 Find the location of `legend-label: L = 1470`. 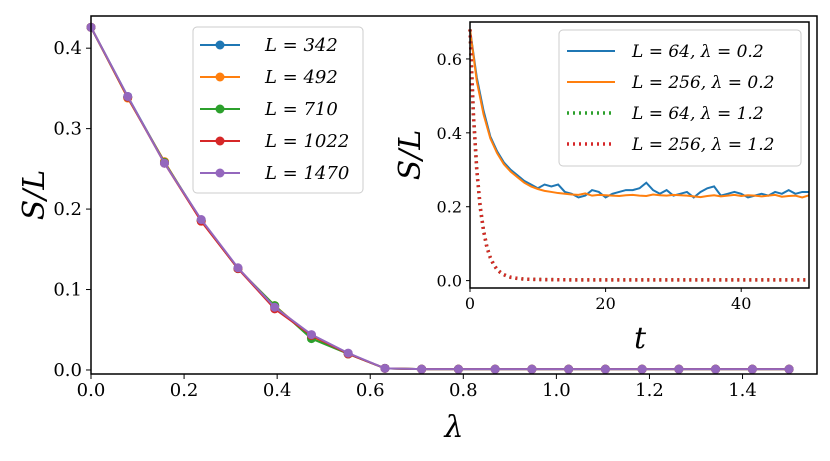

legend-label: L = 1470 is located at coordinates (306, 173).